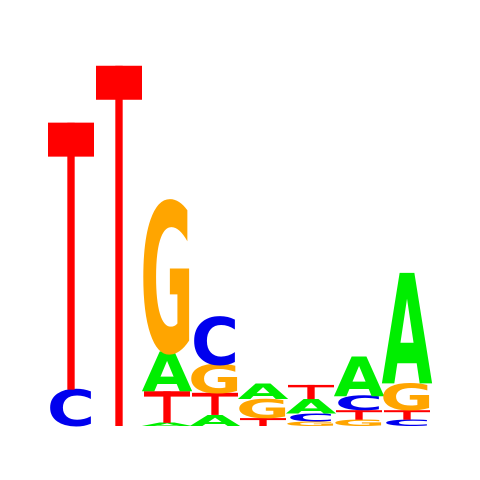  What do you see at coordinates (215, 420) in the screenshot?
I see `letter-a-pos4: A` at bounding box center [215, 420].